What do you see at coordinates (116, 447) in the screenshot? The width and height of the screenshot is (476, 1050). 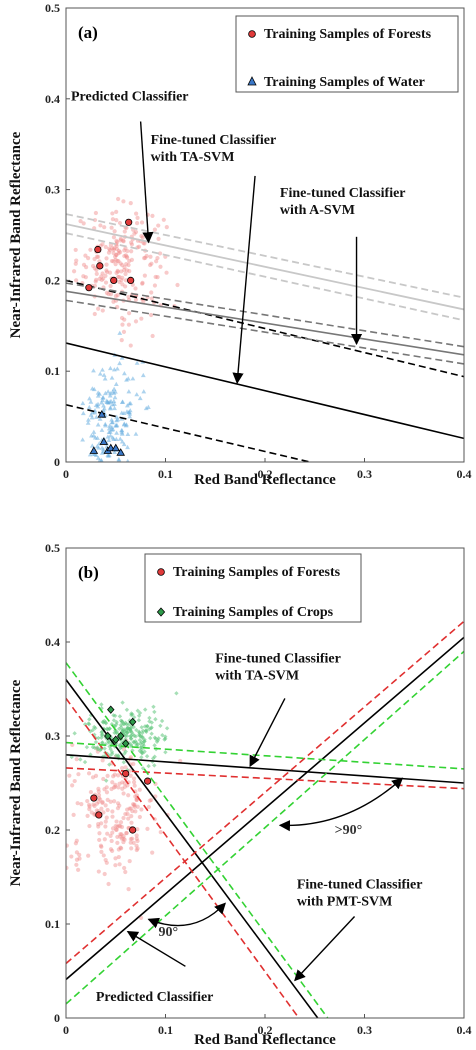 I see `training-water-point` at bounding box center [116, 447].